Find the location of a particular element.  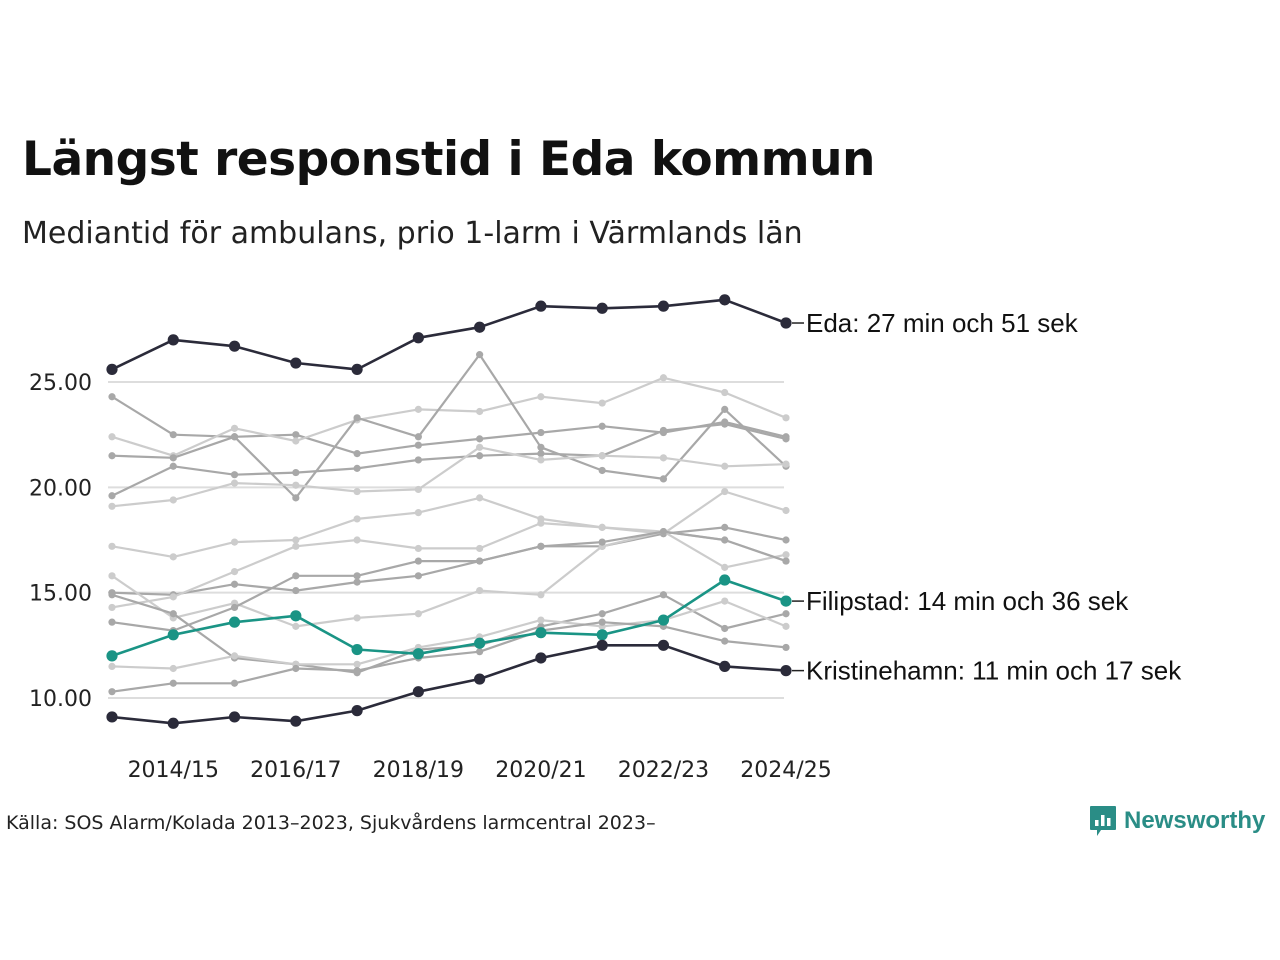

series-filipstad is located at coordinates (449, 618).